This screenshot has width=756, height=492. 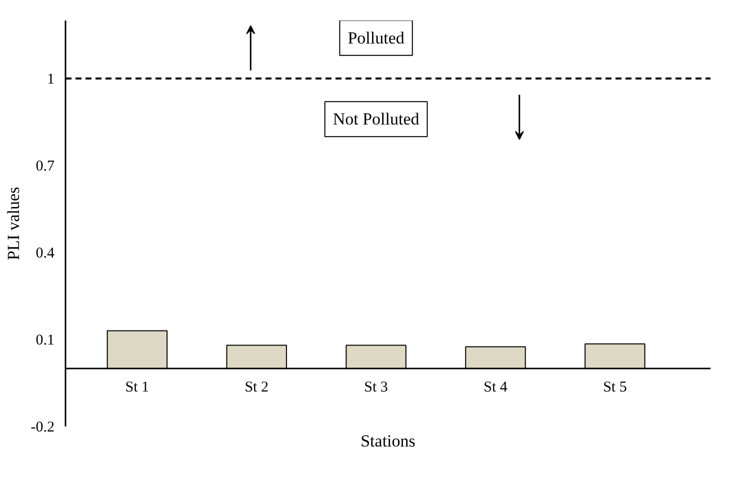 What do you see at coordinates (496, 388) in the screenshot?
I see `x-tick-label: St 4` at bounding box center [496, 388].